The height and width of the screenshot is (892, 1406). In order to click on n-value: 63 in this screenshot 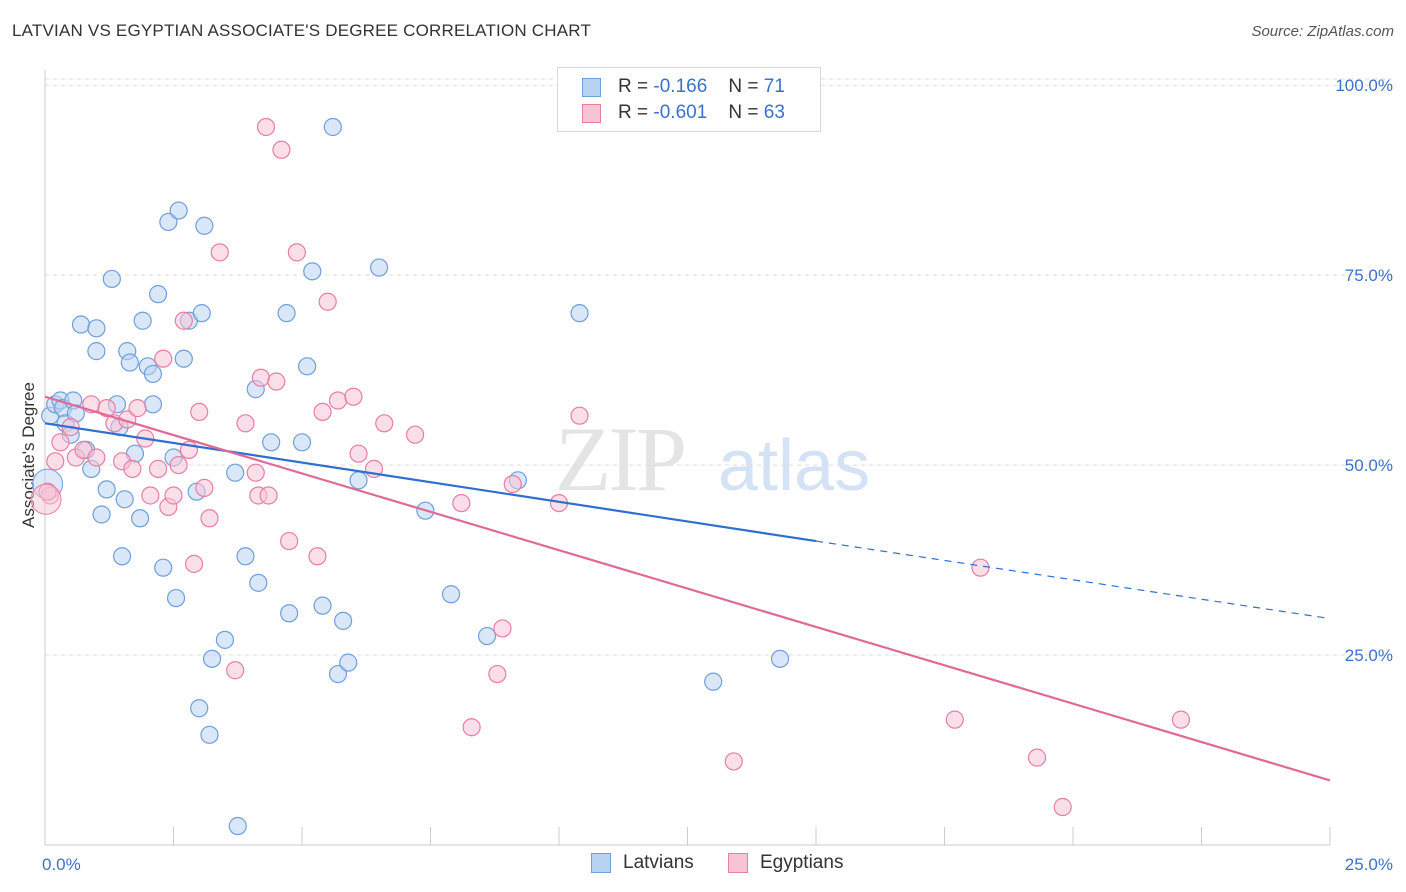, I will do `click(774, 112)`.